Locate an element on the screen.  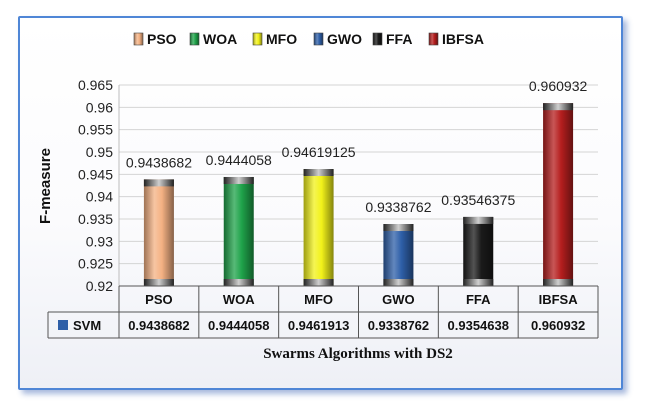
bar-mfo is located at coordinates (318, 227).